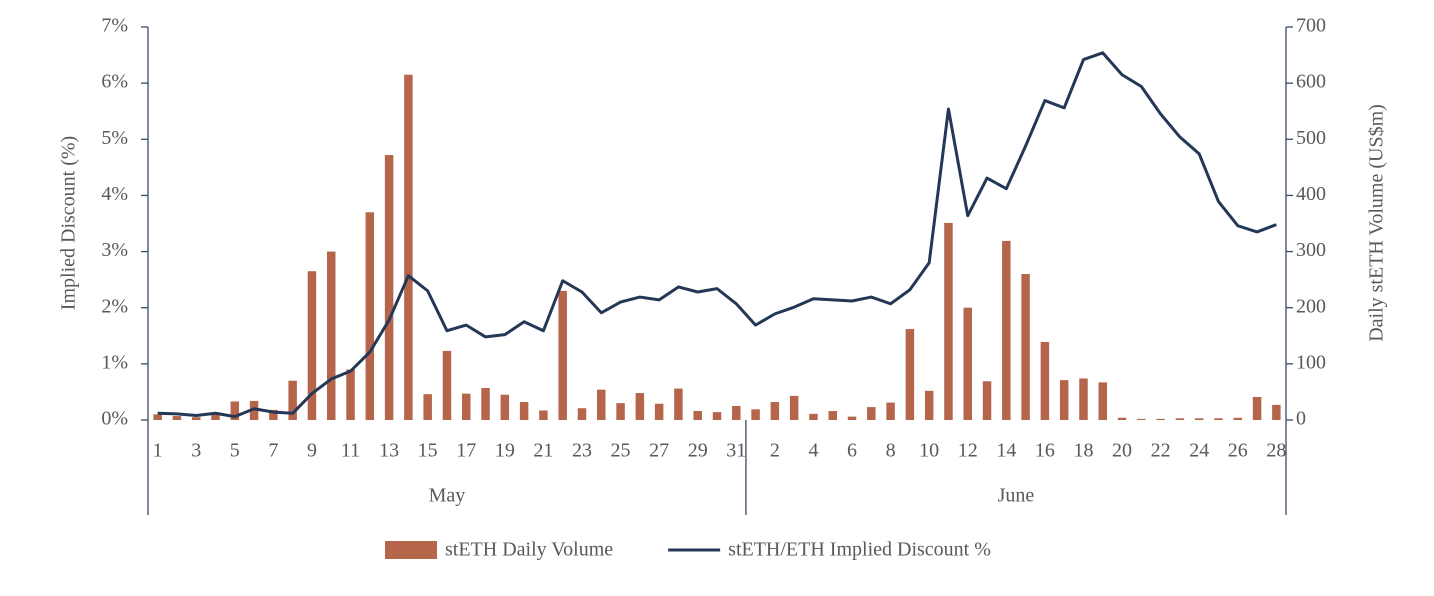 Image resolution: width=1434 pixels, height=596 pixels. I want to click on y2-tick-label: 400, so click(1311, 194).